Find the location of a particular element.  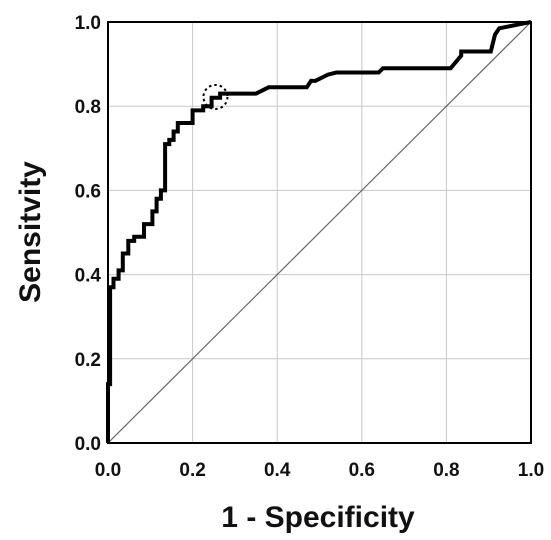

cutoff-point-marker is located at coordinates (215, 96).